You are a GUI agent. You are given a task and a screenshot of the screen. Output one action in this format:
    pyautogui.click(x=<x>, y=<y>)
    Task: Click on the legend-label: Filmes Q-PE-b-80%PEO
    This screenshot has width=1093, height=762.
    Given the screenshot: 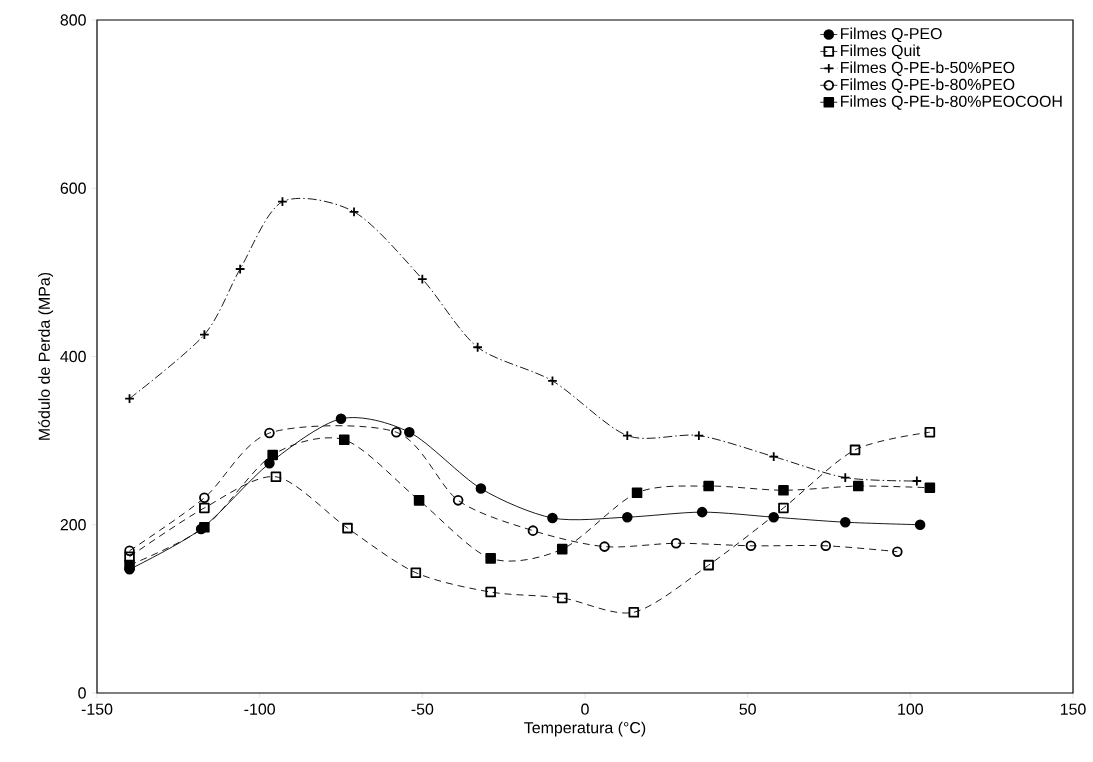 What is the action you would take?
    pyautogui.click(x=928, y=85)
    